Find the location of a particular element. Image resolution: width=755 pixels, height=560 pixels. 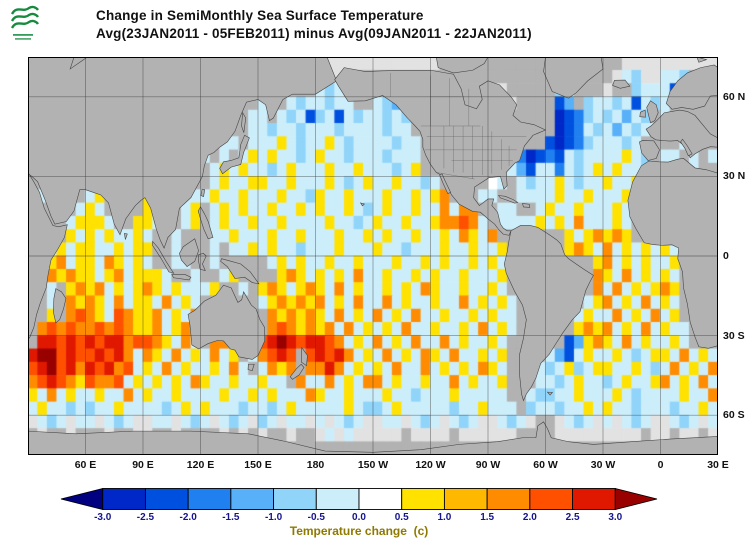

lon-tick-label: 150 E is located at coordinates (258, 465).